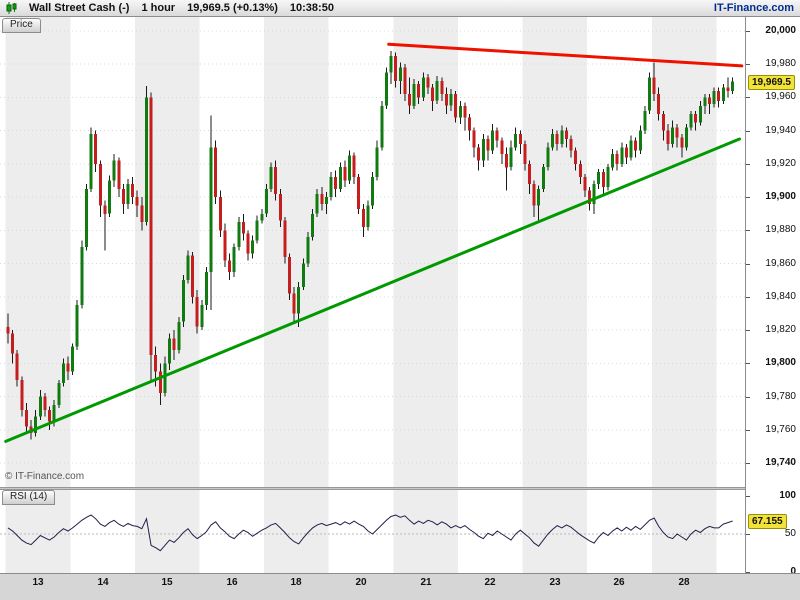 The width and height of the screenshot is (800, 600). I want to click on date-label: 26, so click(619, 582).